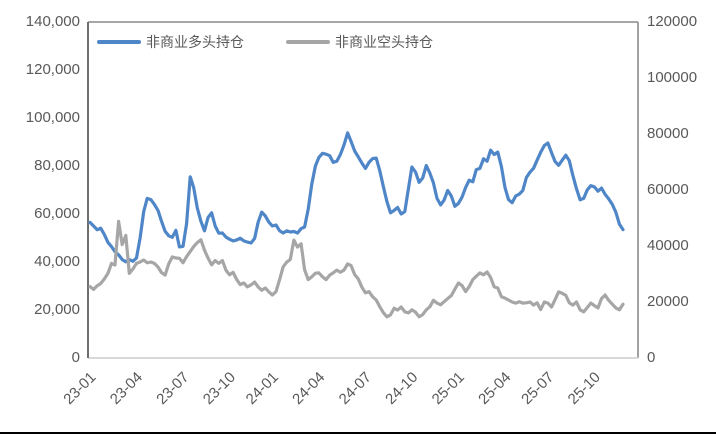 The width and height of the screenshot is (716, 437). I want to click on x-axis-tick-label: 25-07, so click(537, 388).